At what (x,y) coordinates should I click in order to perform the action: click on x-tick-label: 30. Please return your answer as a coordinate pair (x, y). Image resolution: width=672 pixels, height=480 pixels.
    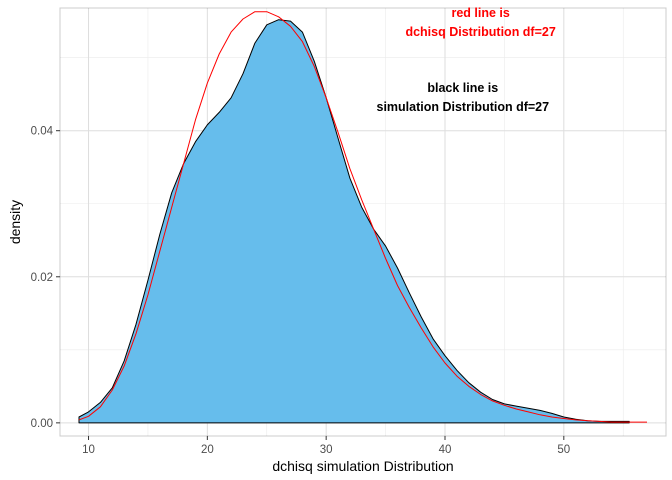
    Looking at the image, I should click on (326, 450).